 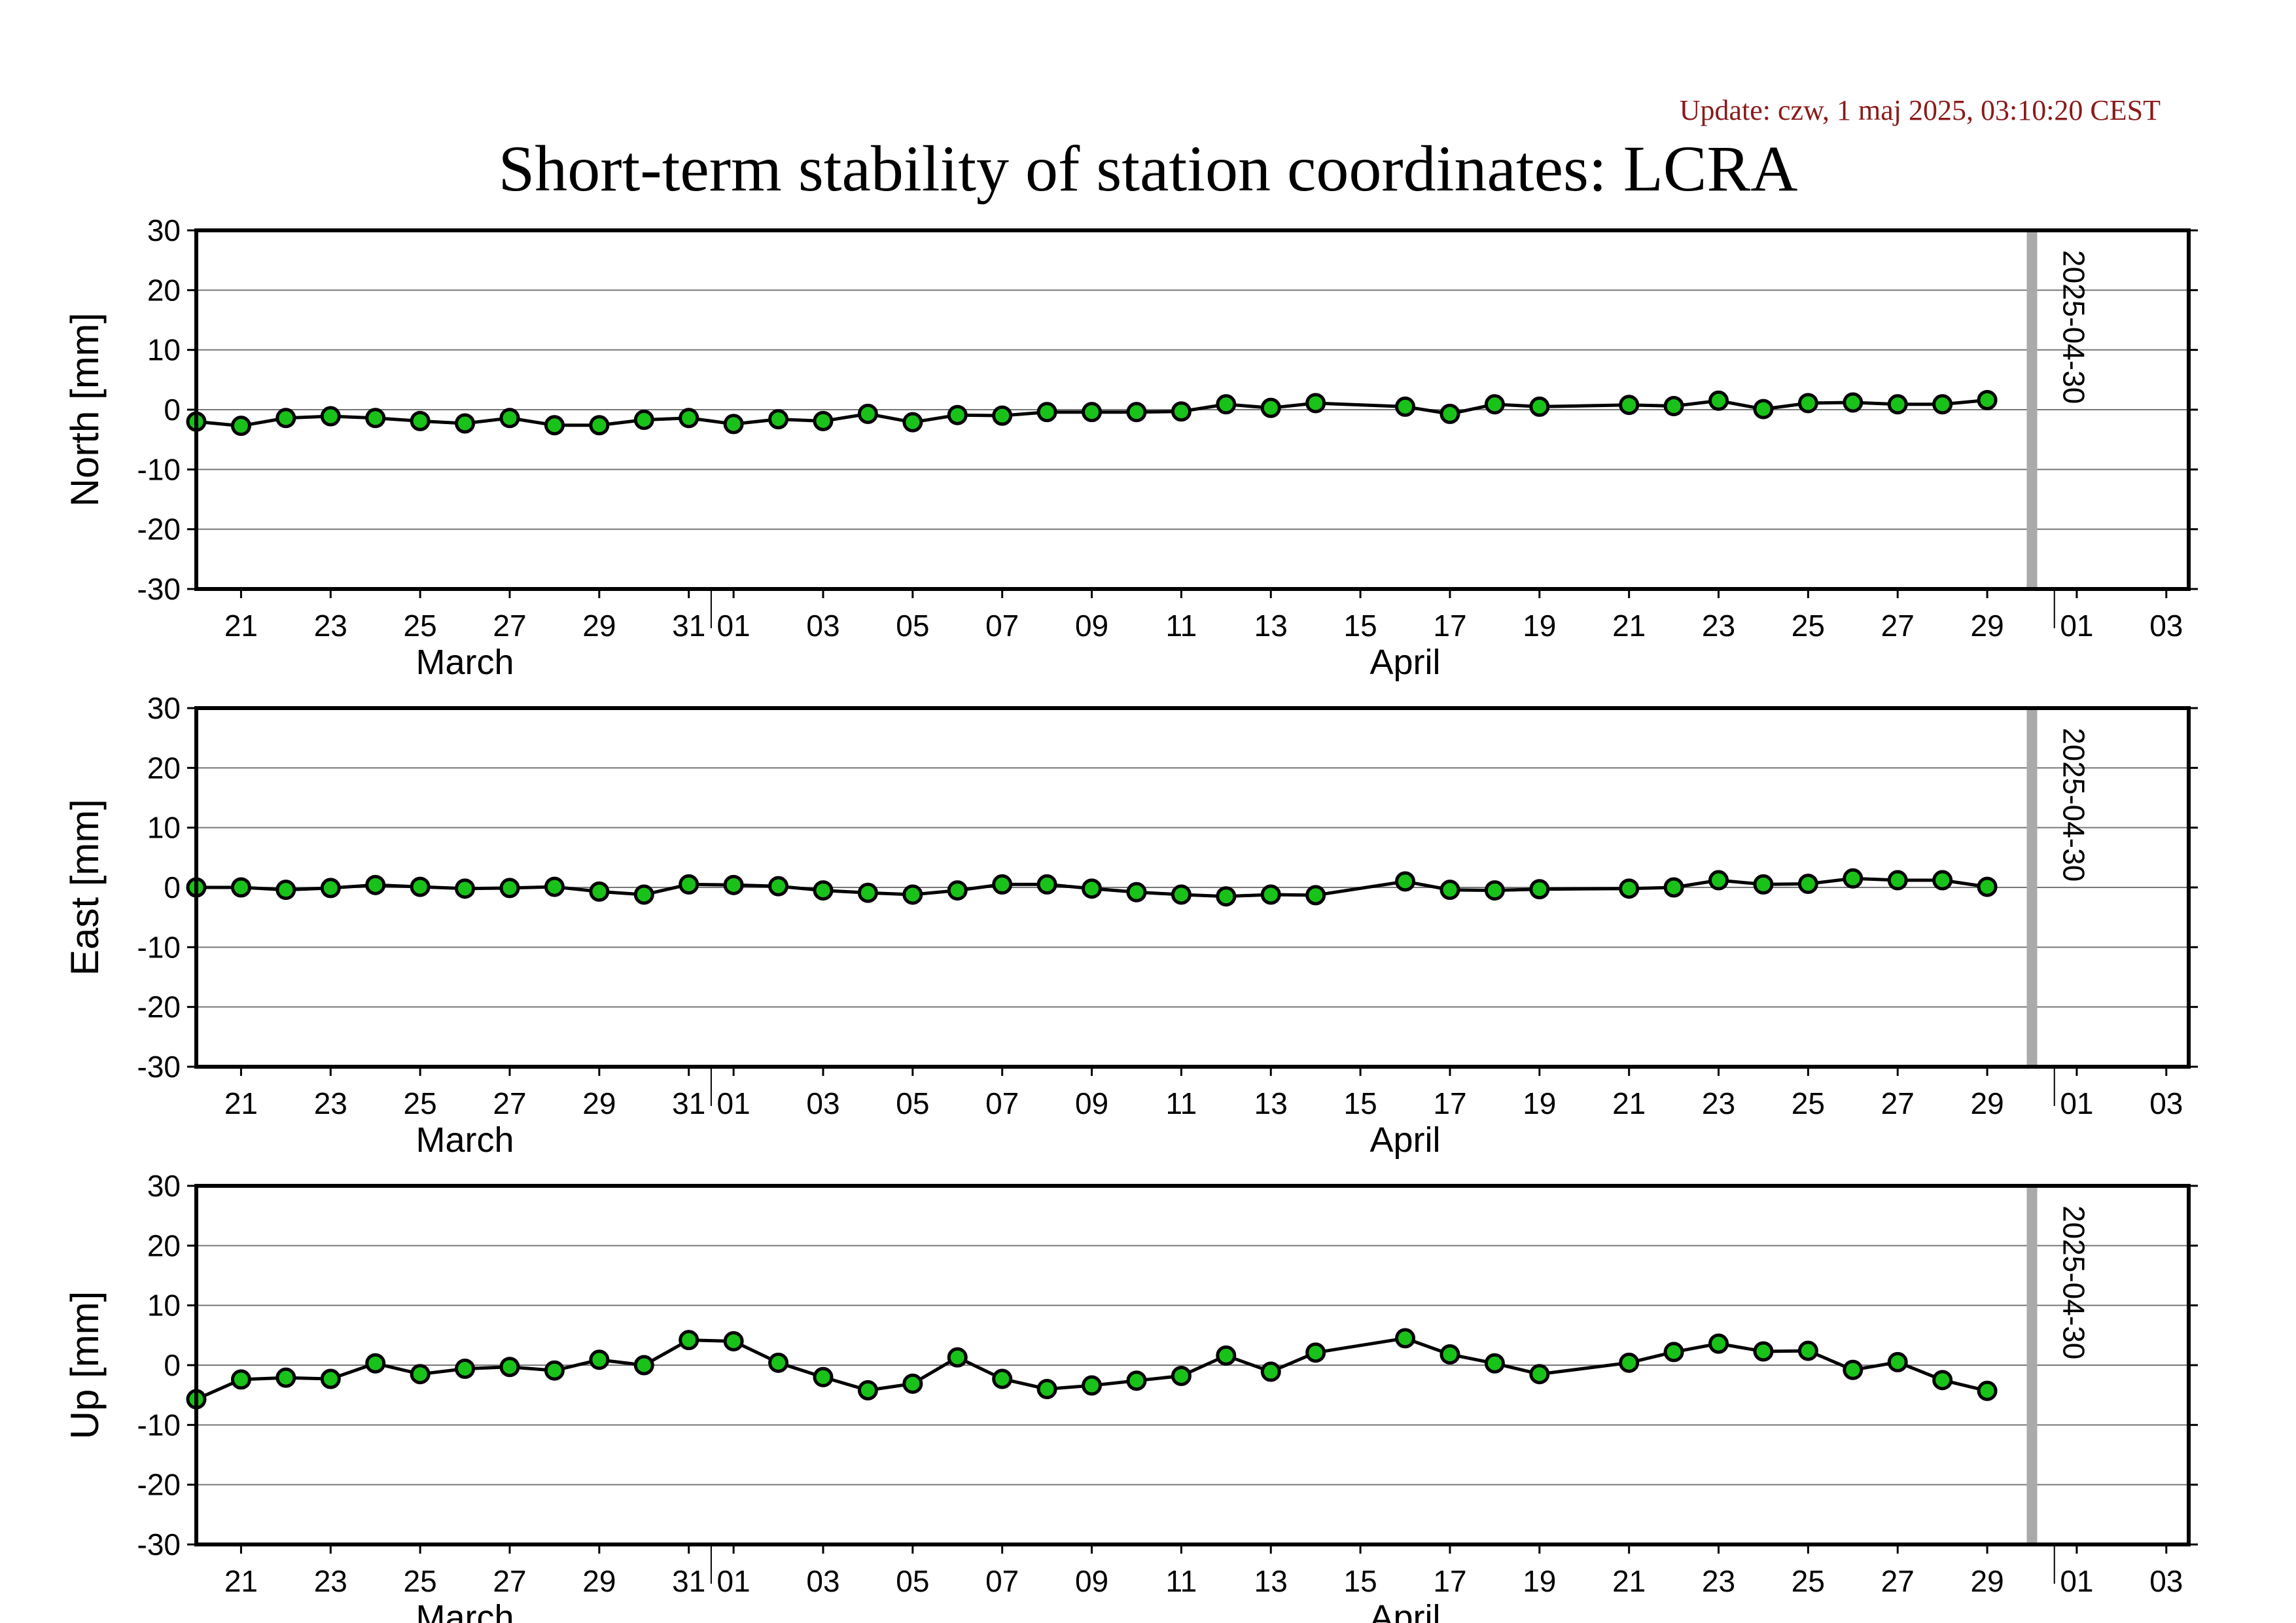 What do you see at coordinates (164, 290) in the screenshot?
I see `y-tick-label: 20` at bounding box center [164, 290].